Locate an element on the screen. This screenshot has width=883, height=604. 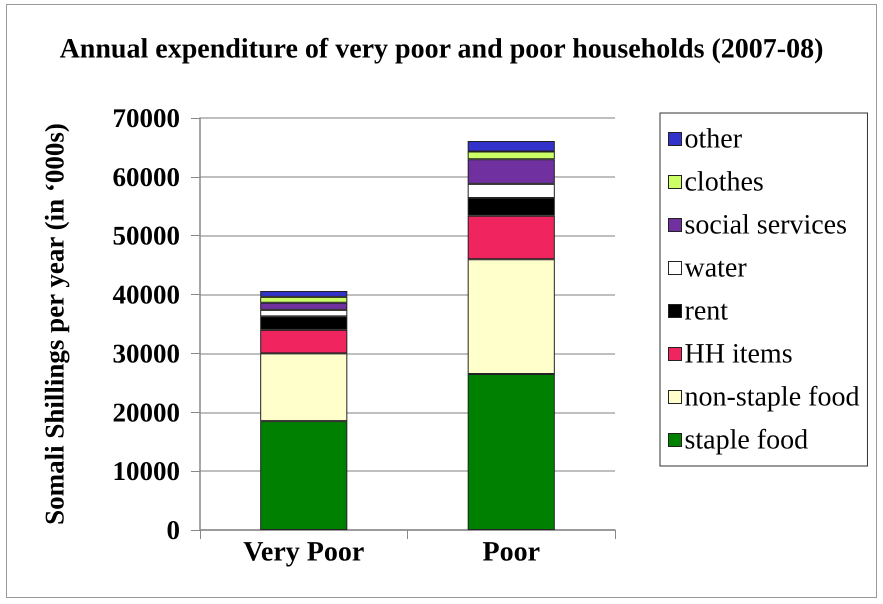
y-tick-label: 20000 is located at coordinates (146, 412).